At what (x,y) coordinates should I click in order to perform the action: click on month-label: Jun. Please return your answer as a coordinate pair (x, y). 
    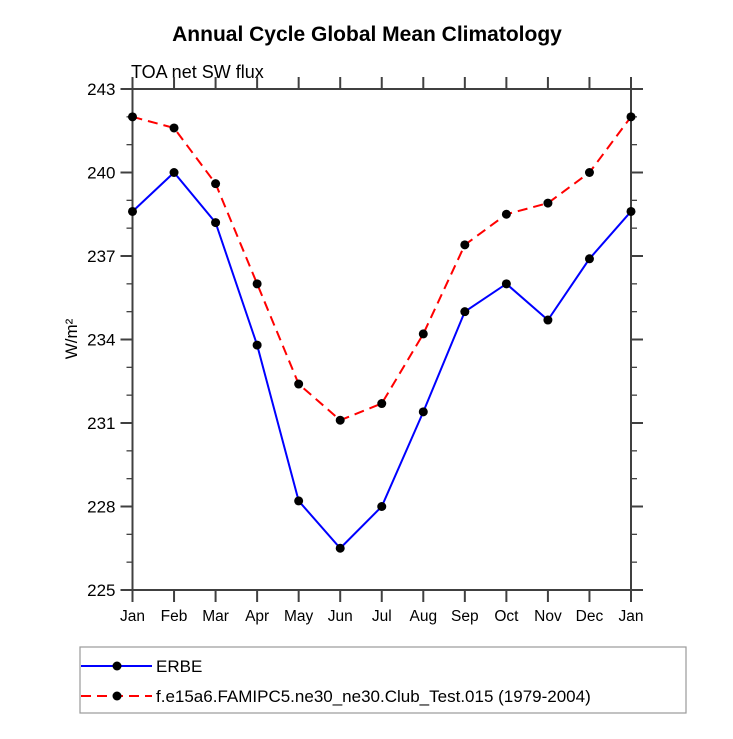
    Looking at the image, I should click on (340, 616).